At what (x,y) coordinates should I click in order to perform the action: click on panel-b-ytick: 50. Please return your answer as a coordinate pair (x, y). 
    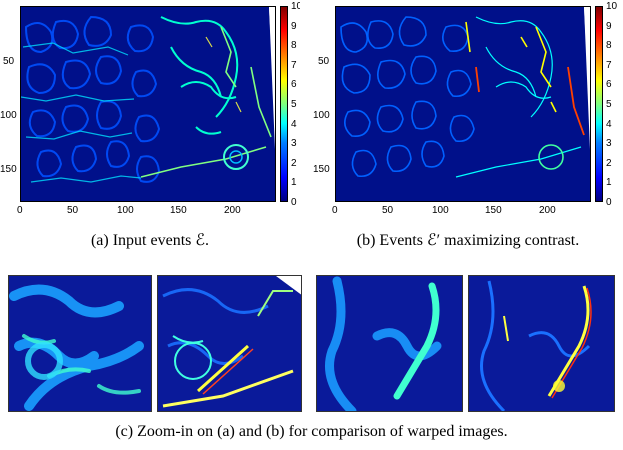
    Looking at the image, I should click on (324, 61).